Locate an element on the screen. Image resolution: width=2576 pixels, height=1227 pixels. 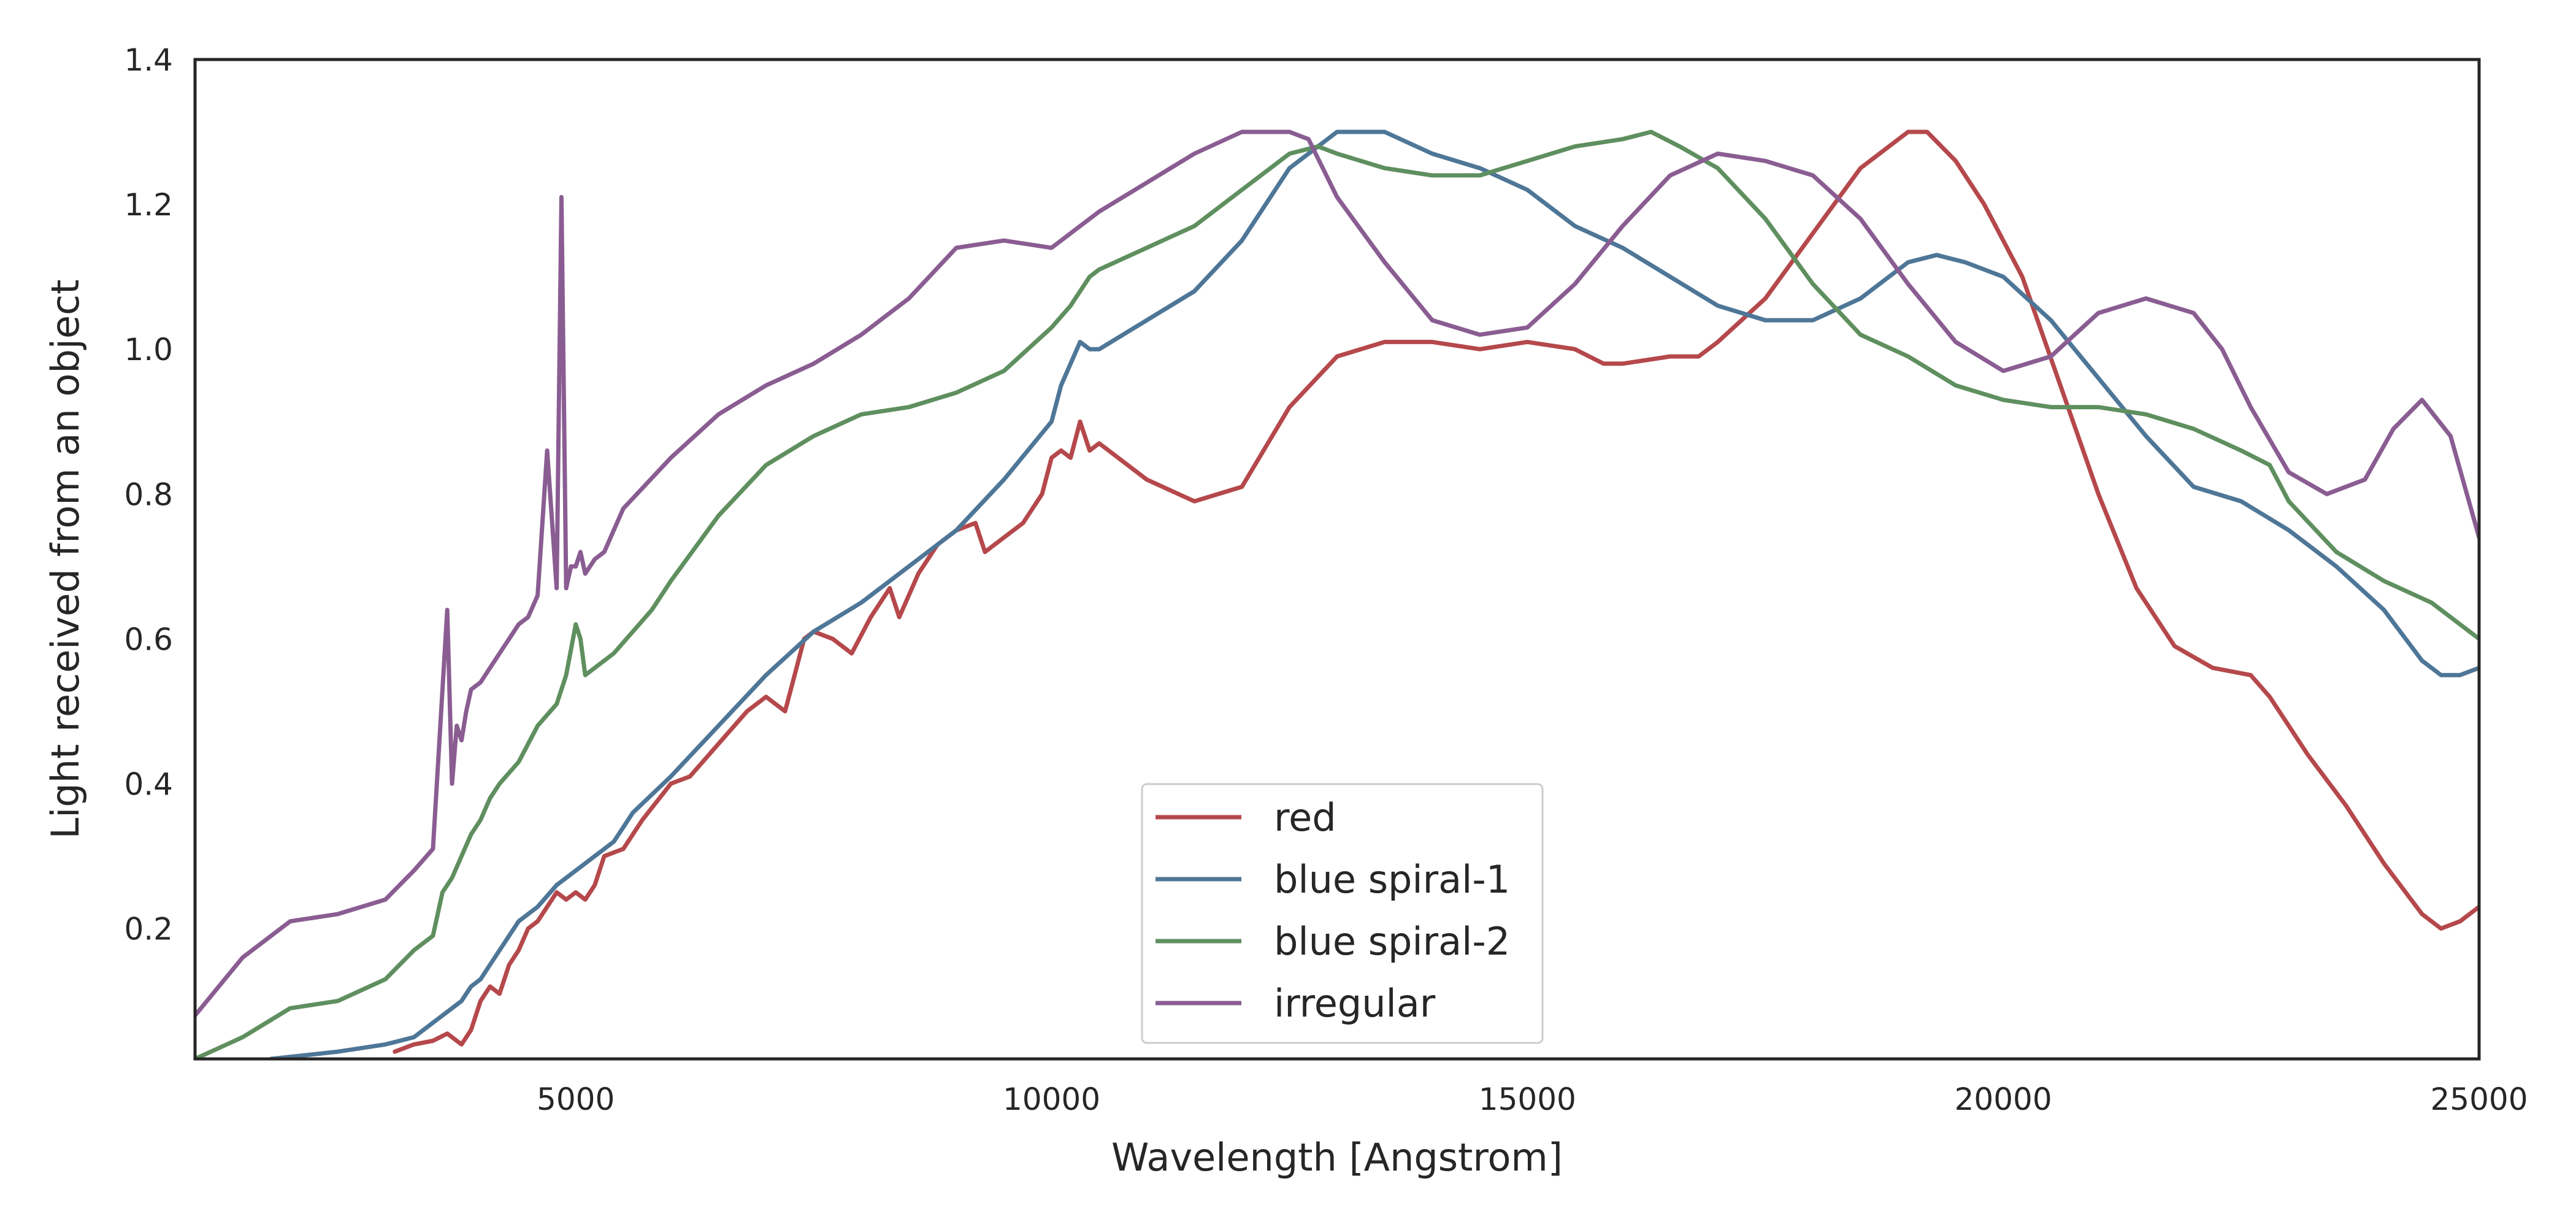
legend-box is located at coordinates (1342, 913).